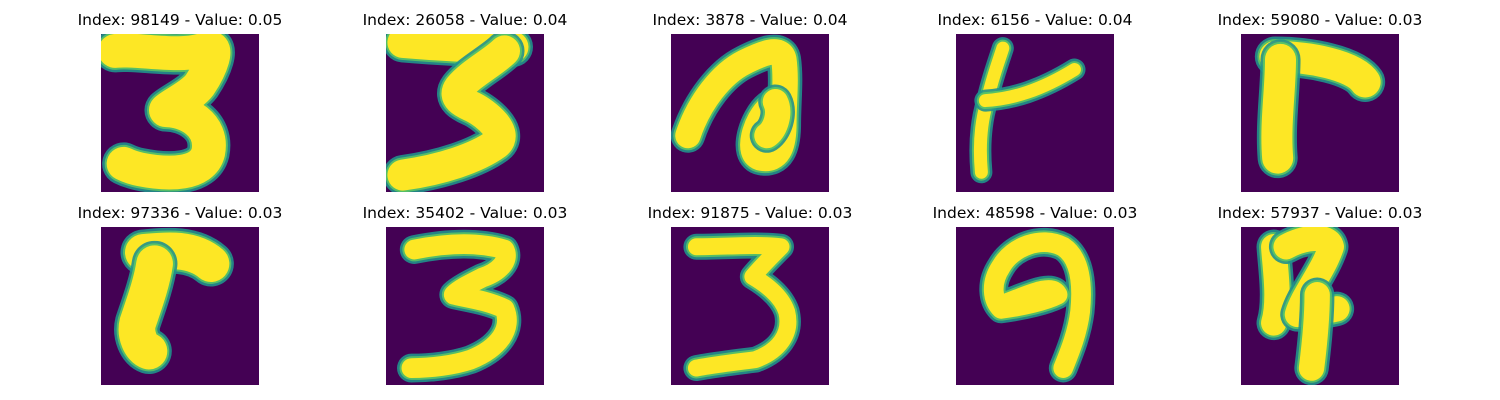 The width and height of the screenshot is (1500, 400). I want to click on panel-title: Index: 57937 - Value: 0.03, so click(1320, 213).